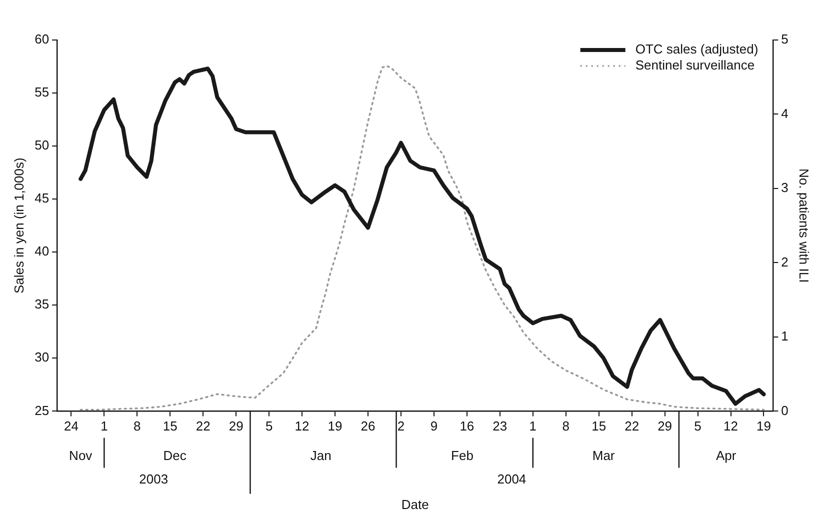  Describe the element at coordinates (467, 426) in the screenshot. I see `x-tick-label: 16` at that location.